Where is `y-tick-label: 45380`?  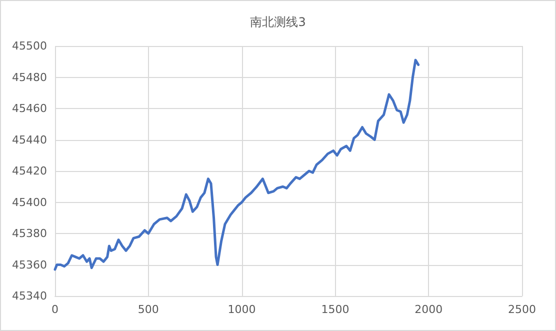
y-tick-label: 45380 is located at coordinates (29, 233).